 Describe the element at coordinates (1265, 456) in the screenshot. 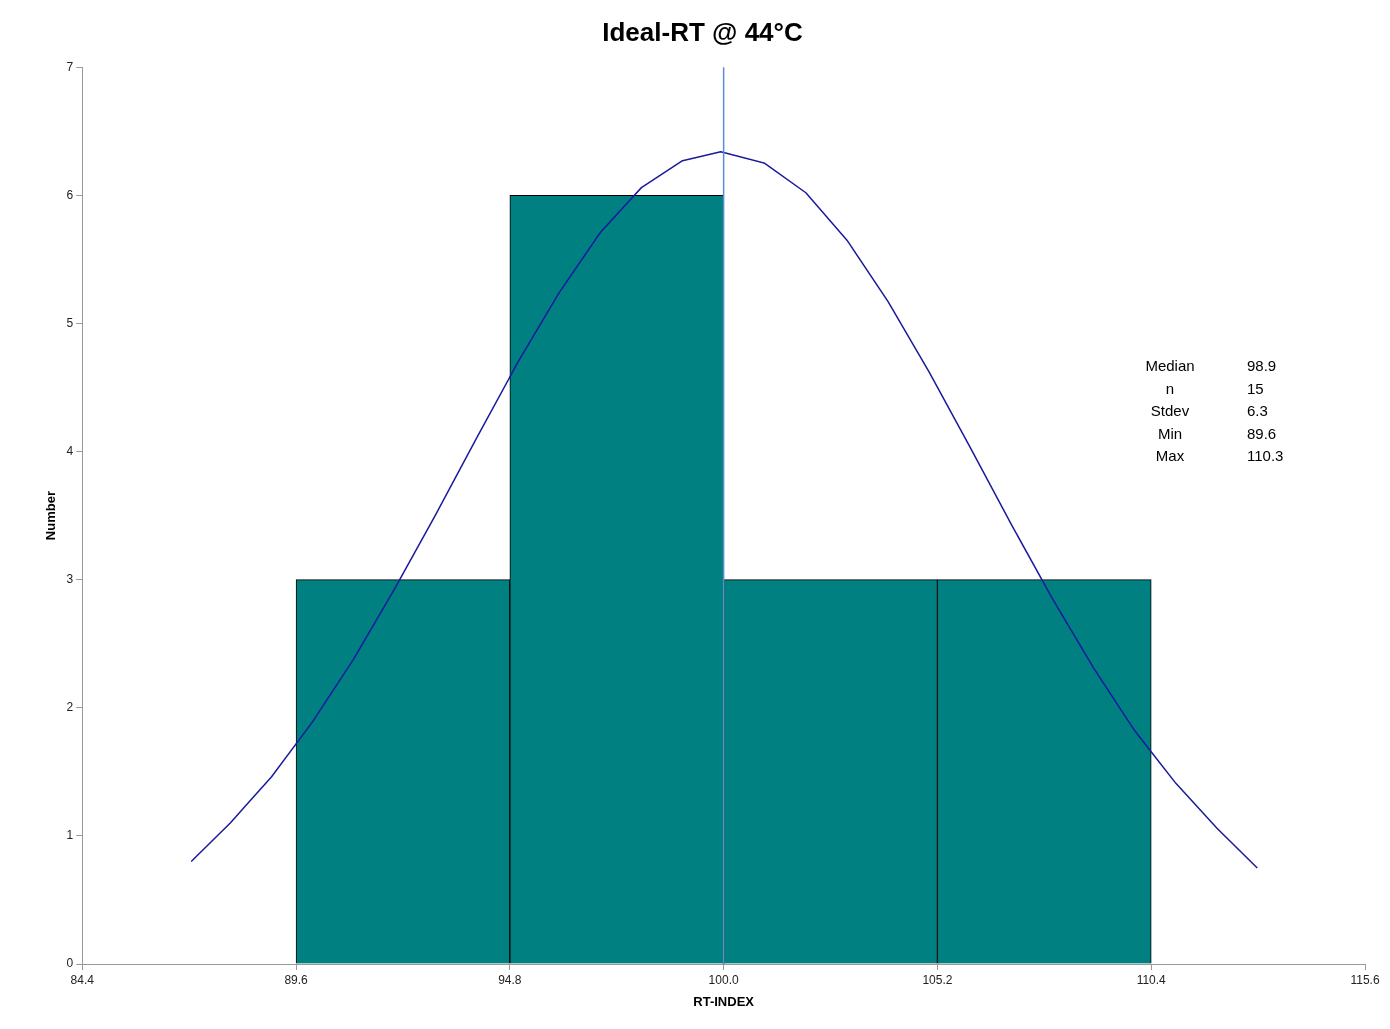

I see `annotation: 110.3` at that location.